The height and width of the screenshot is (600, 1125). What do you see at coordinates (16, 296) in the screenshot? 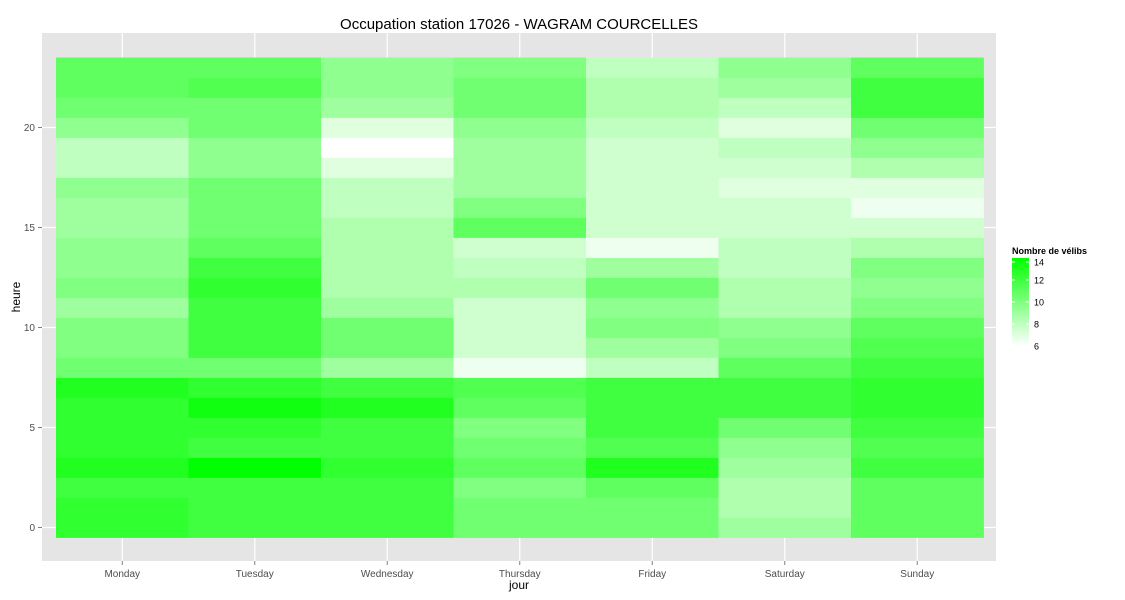
I see `y-axis-title: heure` at bounding box center [16, 296].